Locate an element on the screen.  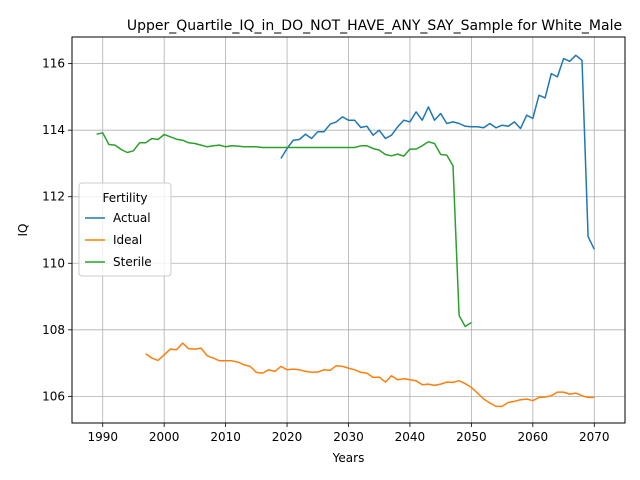
x-tick-label: 2040 is located at coordinates (410, 437).